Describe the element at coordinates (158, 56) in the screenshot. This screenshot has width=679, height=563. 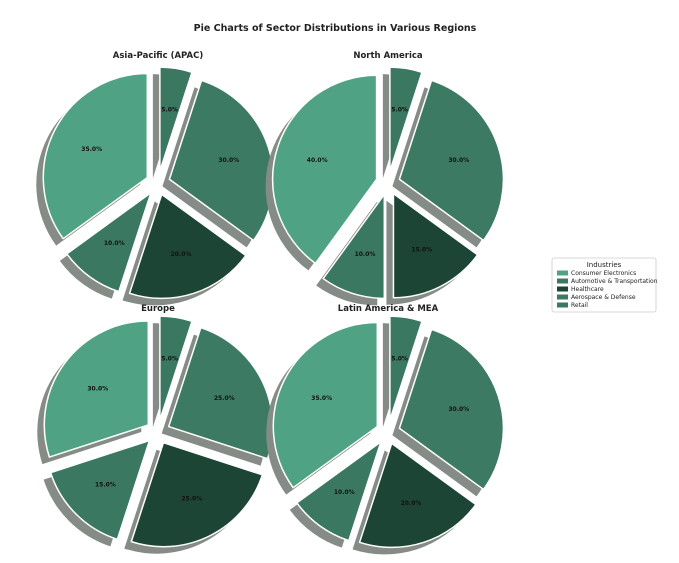
I see `pie-title: Asia-Pacific (APAC)` at that location.